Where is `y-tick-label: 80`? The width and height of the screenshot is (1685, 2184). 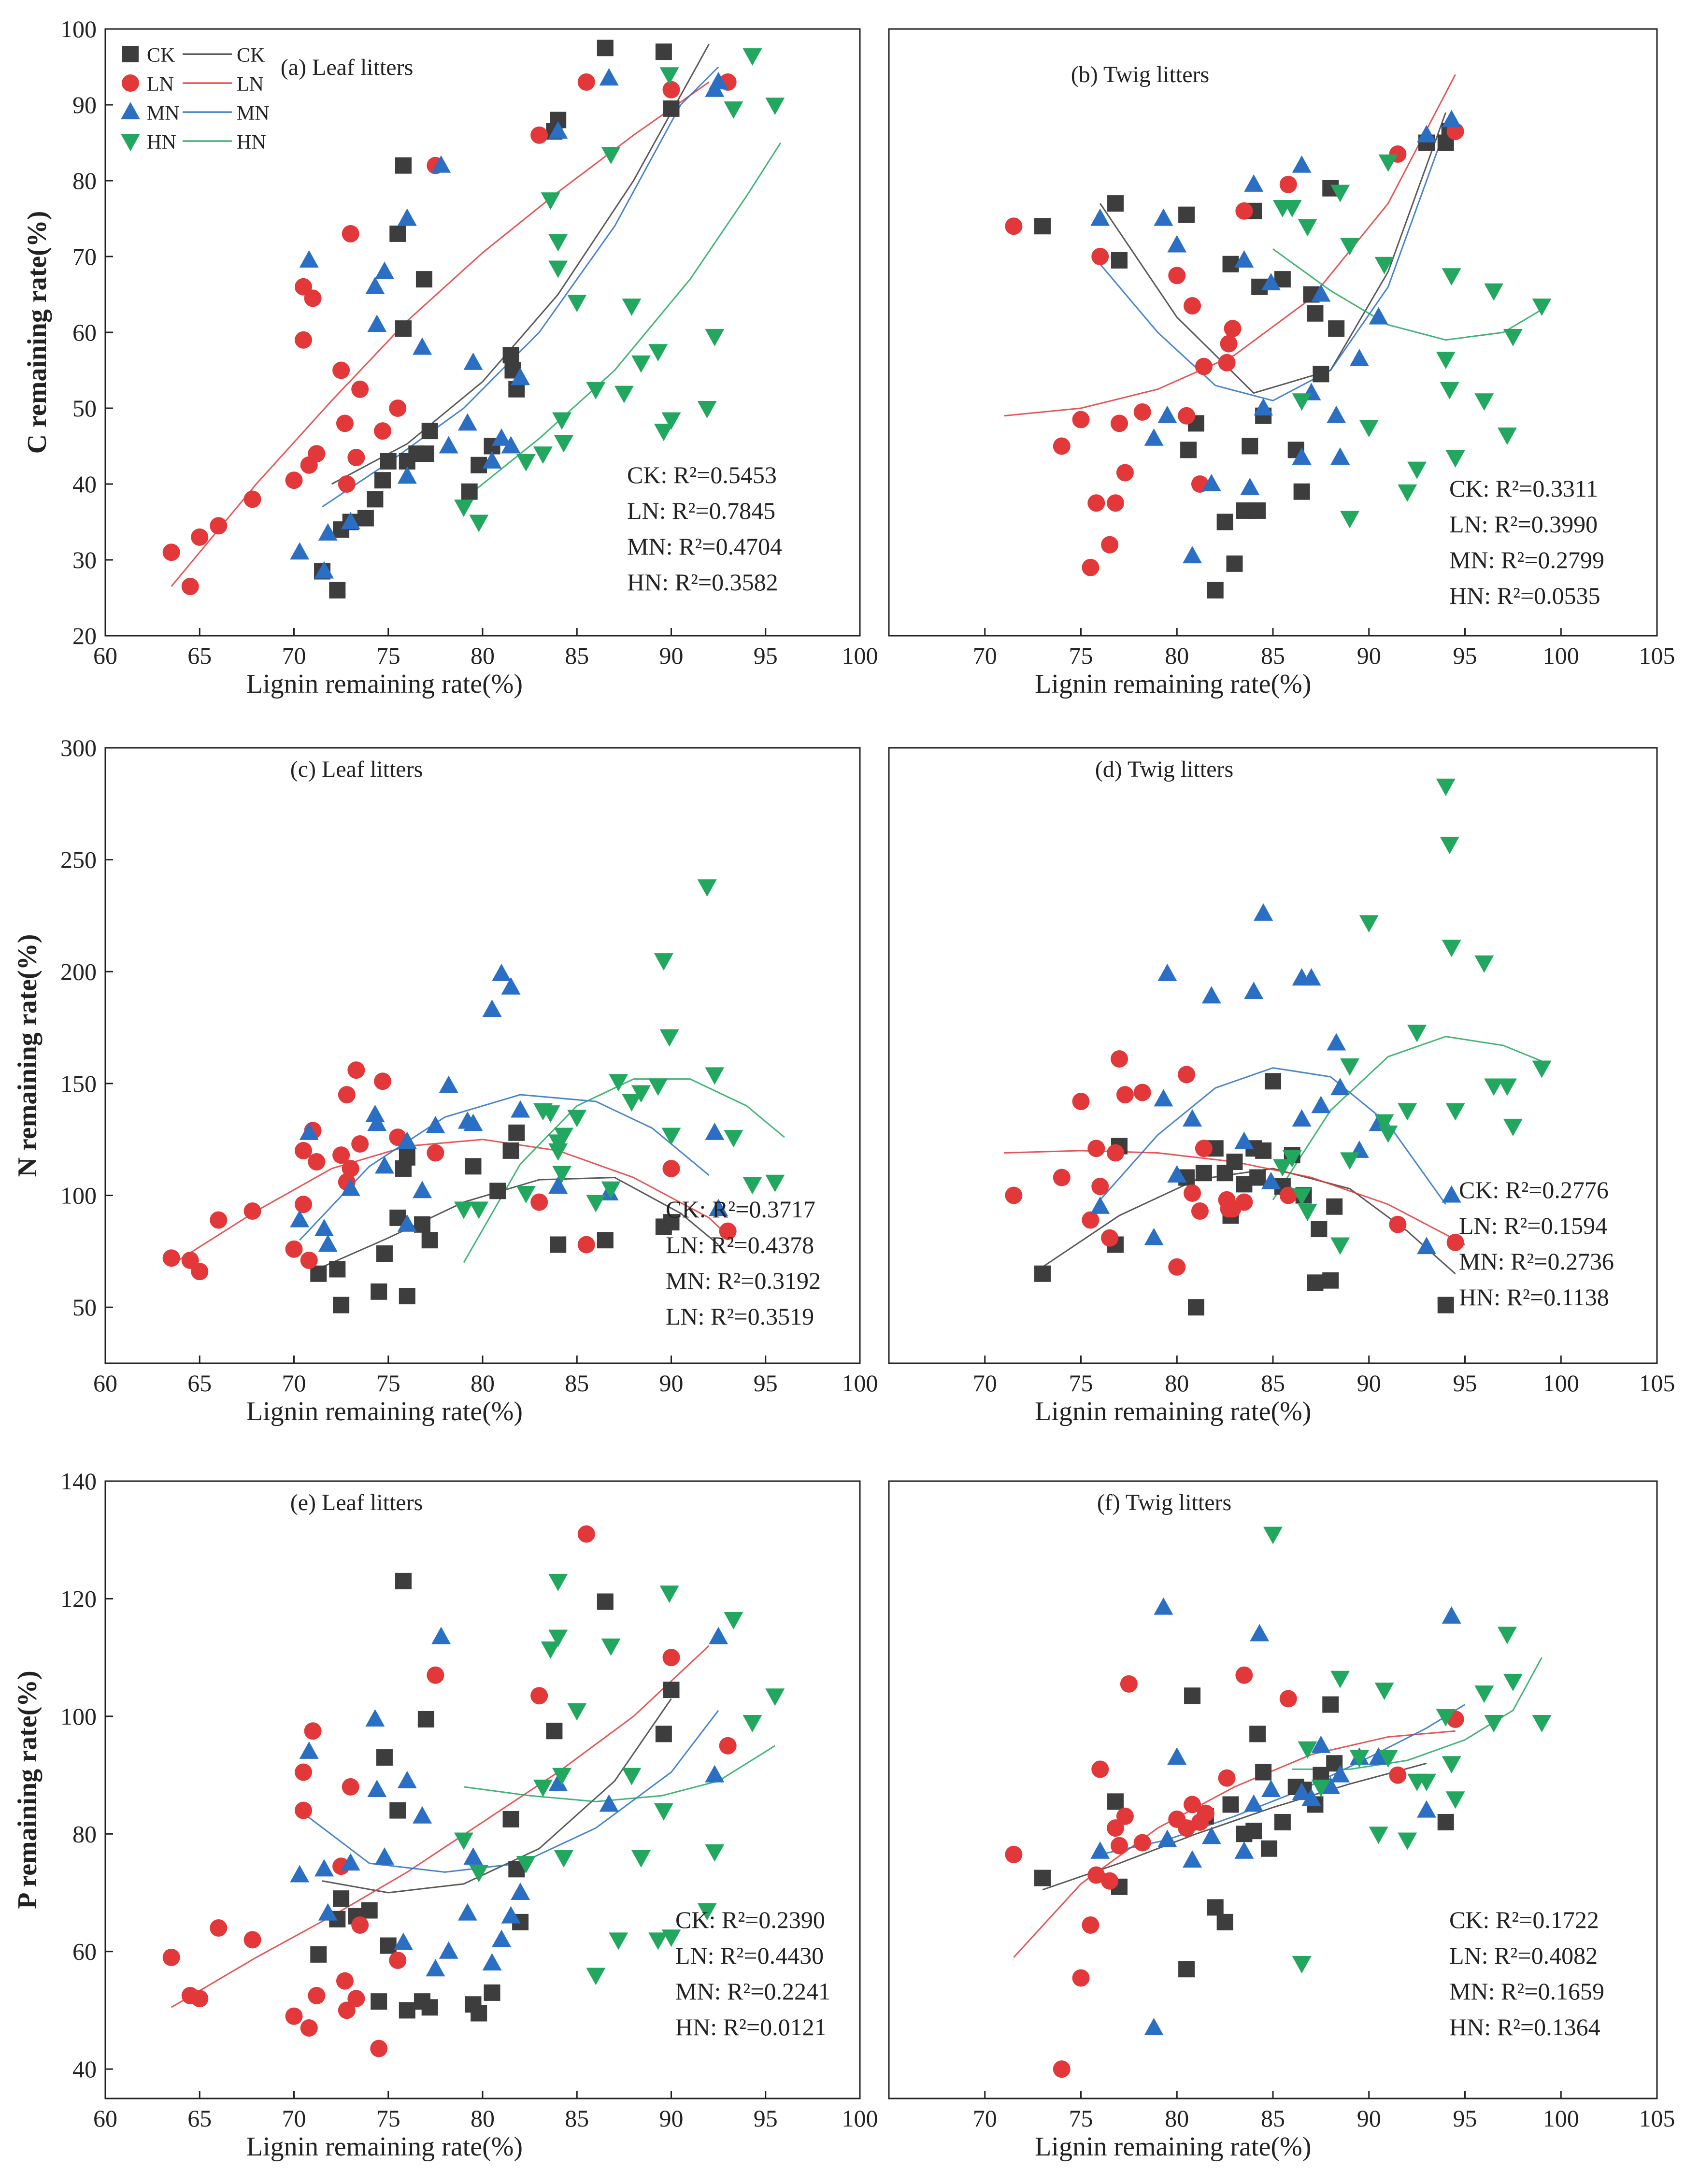 y-tick-label: 80 is located at coordinates (84, 1834).